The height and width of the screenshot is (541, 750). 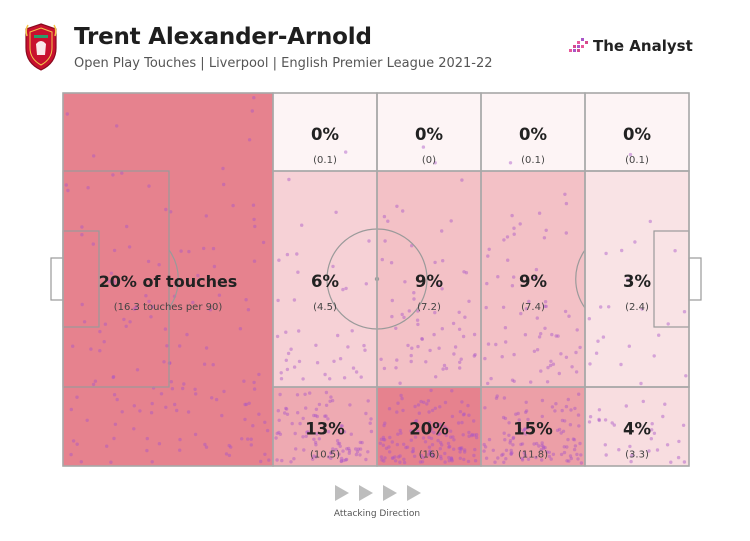 I want to click on zone-detail-label: (2.4), so click(x=637, y=307).